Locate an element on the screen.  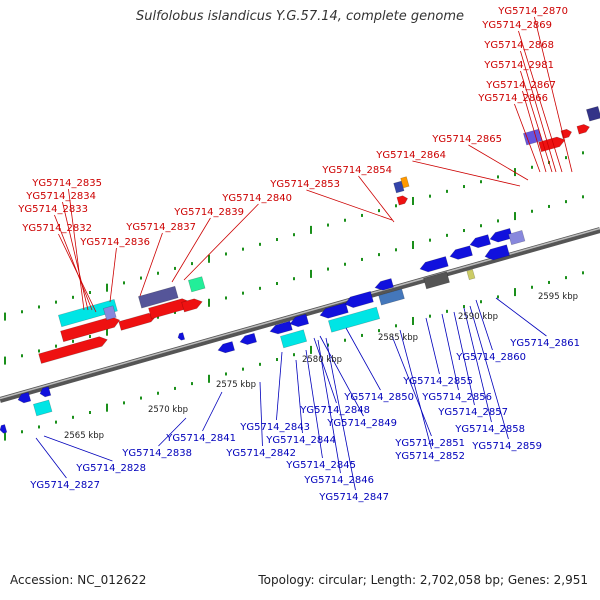
forward-gene-label: YG5714_2867 is located at coordinates (520, 85).